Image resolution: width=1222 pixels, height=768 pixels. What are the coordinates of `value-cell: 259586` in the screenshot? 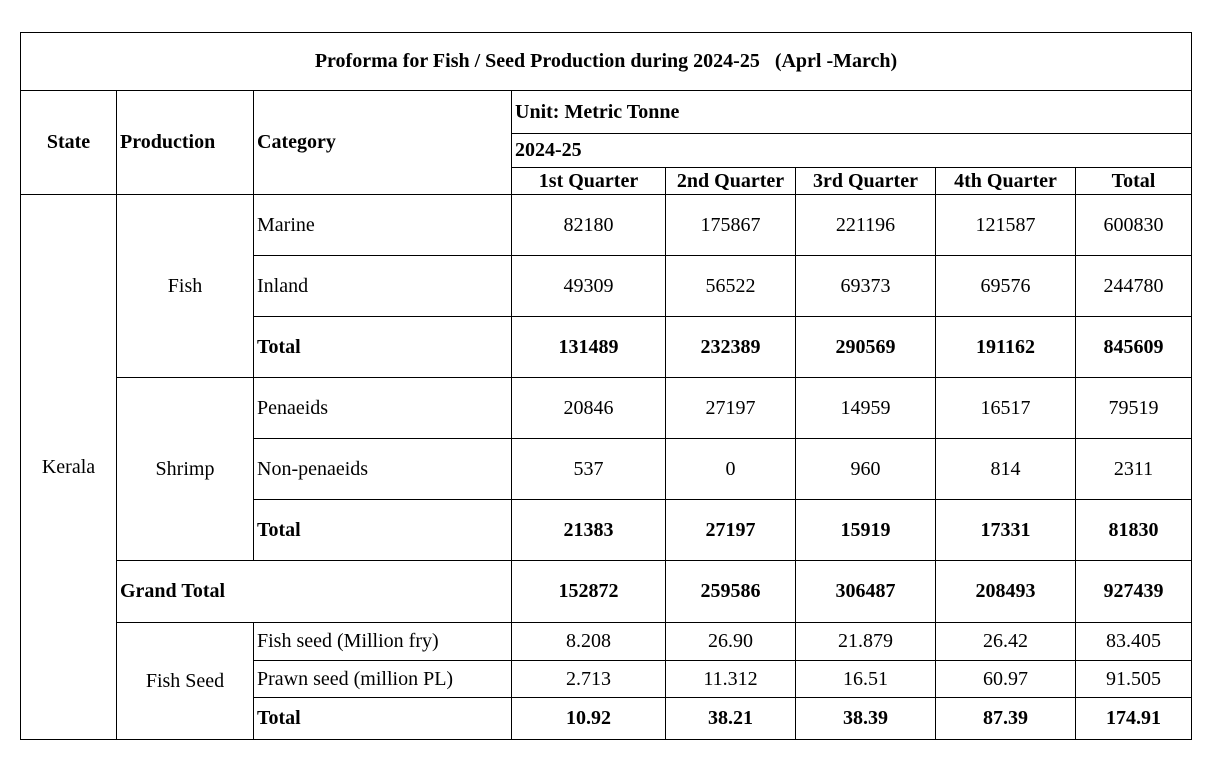 It's located at (730, 591).